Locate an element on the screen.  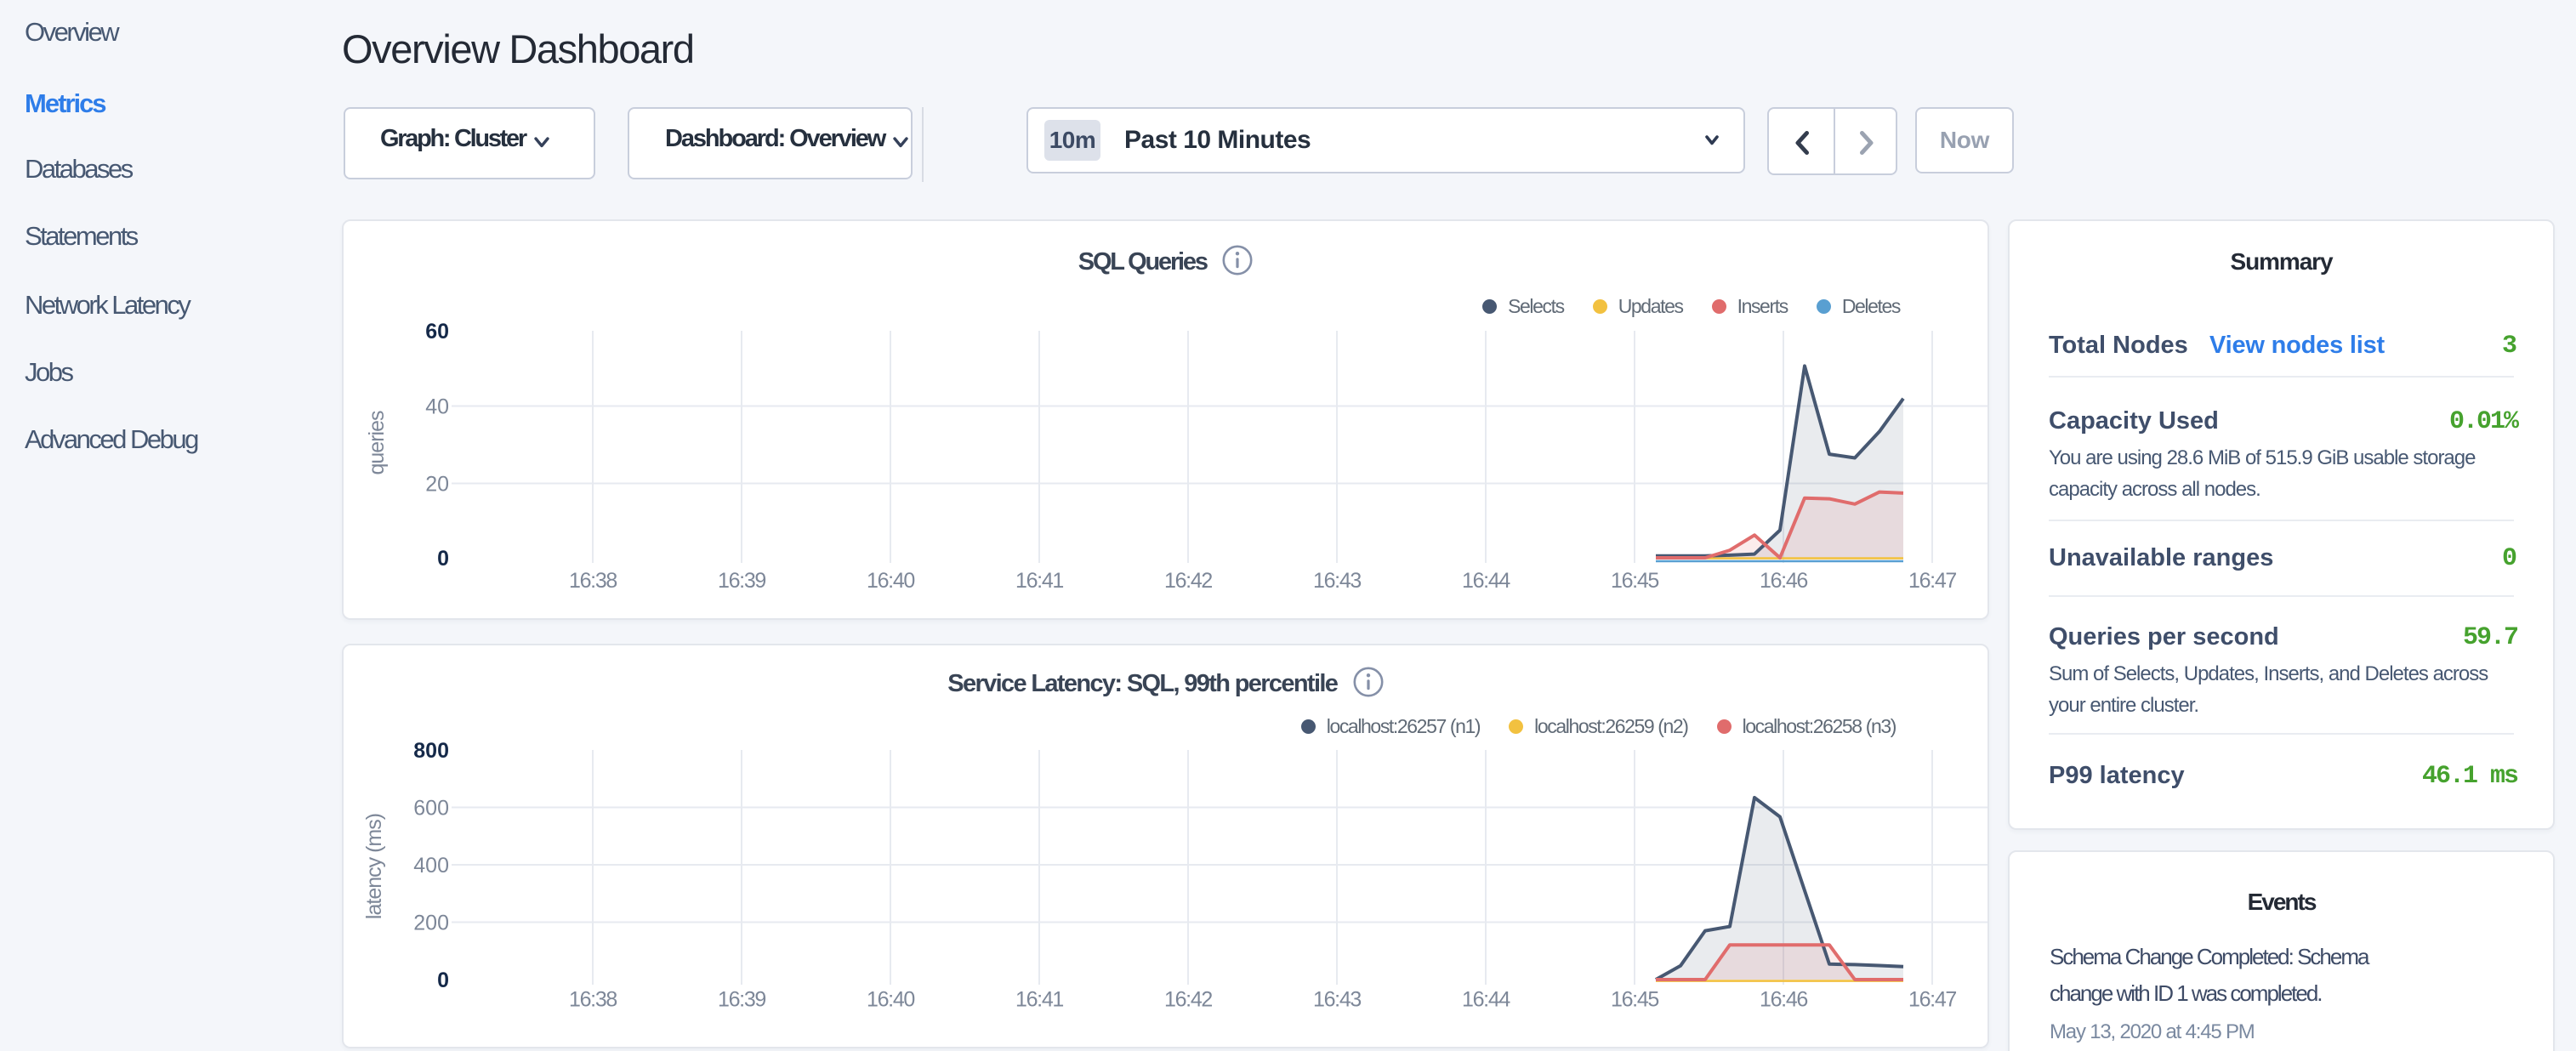
svg-text: 800 is located at coordinates (431, 751).